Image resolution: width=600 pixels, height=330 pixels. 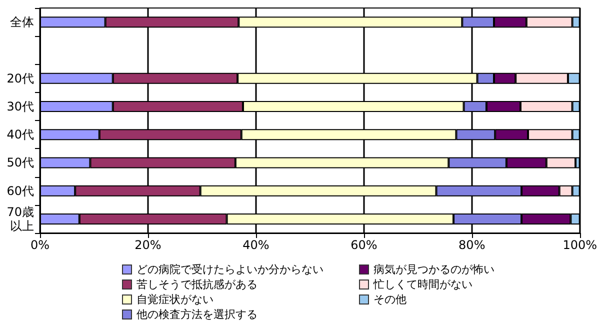 What do you see at coordinates (422, 284) in the screenshot?
I see `legend-label: 忙しくて時間がない` at bounding box center [422, 284].